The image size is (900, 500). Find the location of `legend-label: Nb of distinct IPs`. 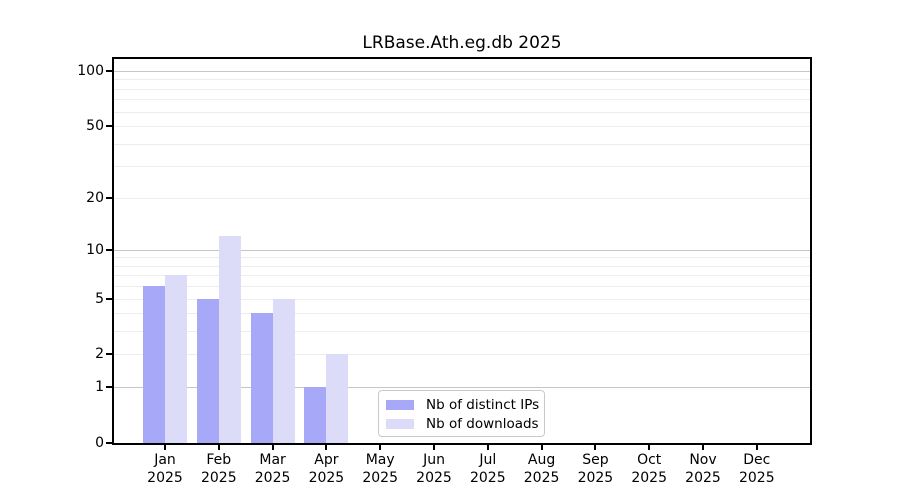

legend-label: Nb of distinct IPs is located at coordinates (483, 405).